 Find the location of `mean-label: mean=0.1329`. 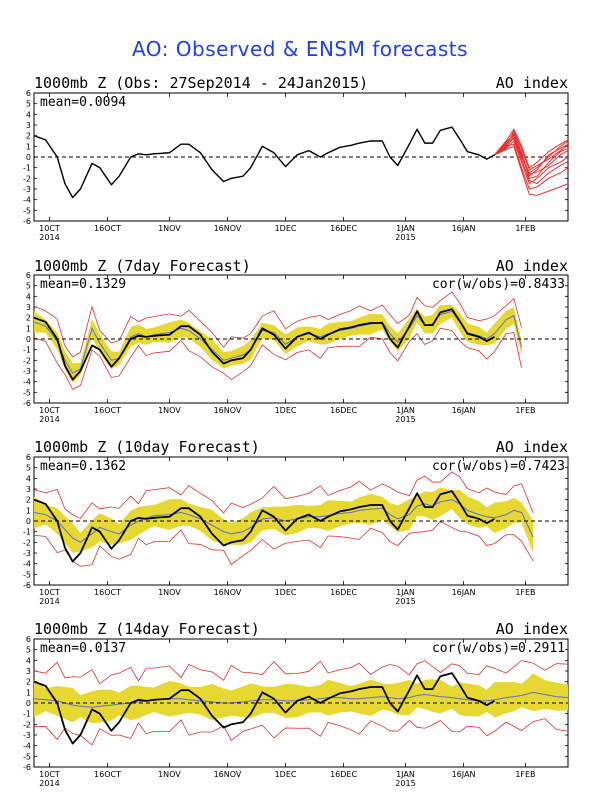

mean-label: mean=0.1329 is located at coordinates (83, 284).